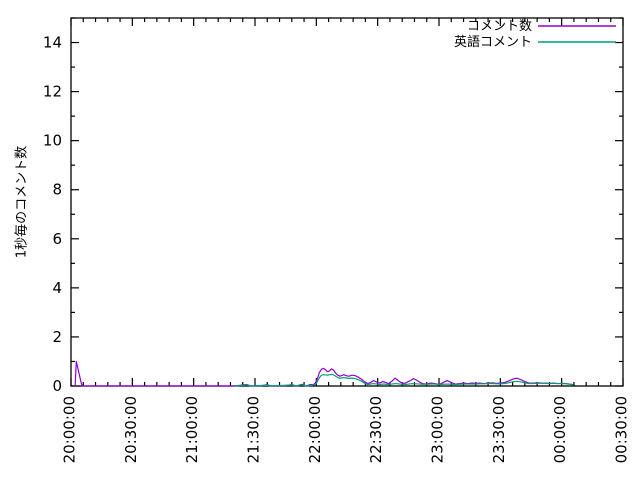  Describe the element at coordinates (57, 239) in the screenshot. I see `y-tick-label: 6` at that location.